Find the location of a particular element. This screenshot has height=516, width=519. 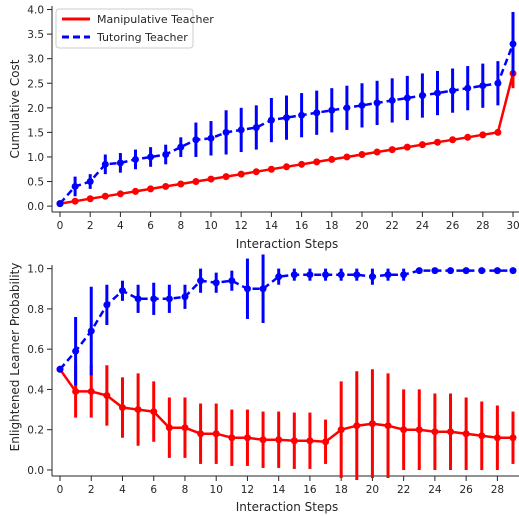

x-tick-label: 14 is located at coordinates (272, 226).